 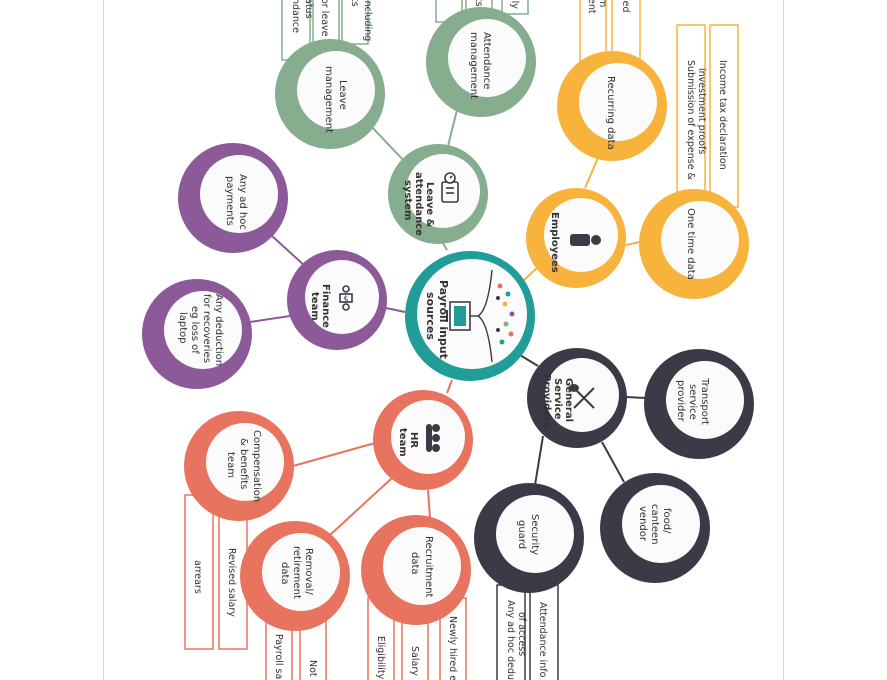 I want to click on strip-text: m, so click(x=602, y=3).